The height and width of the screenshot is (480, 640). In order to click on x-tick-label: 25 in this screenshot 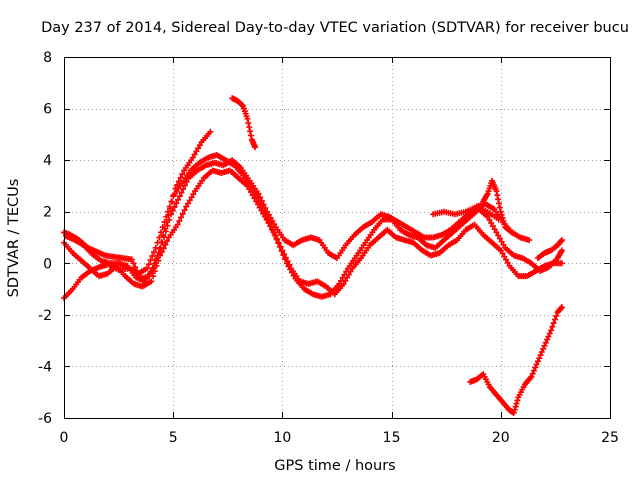, I will do `click(610, 438)`.